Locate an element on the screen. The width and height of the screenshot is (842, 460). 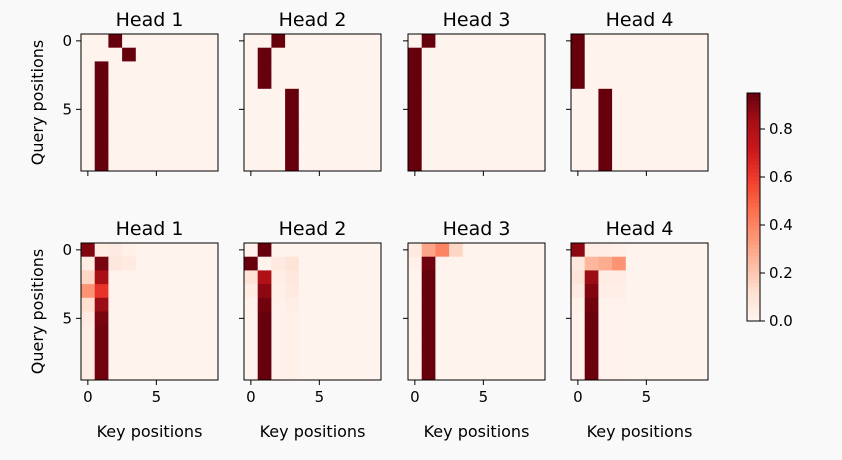
x-axis-label: Key positions is located at coordinates (640, 431).